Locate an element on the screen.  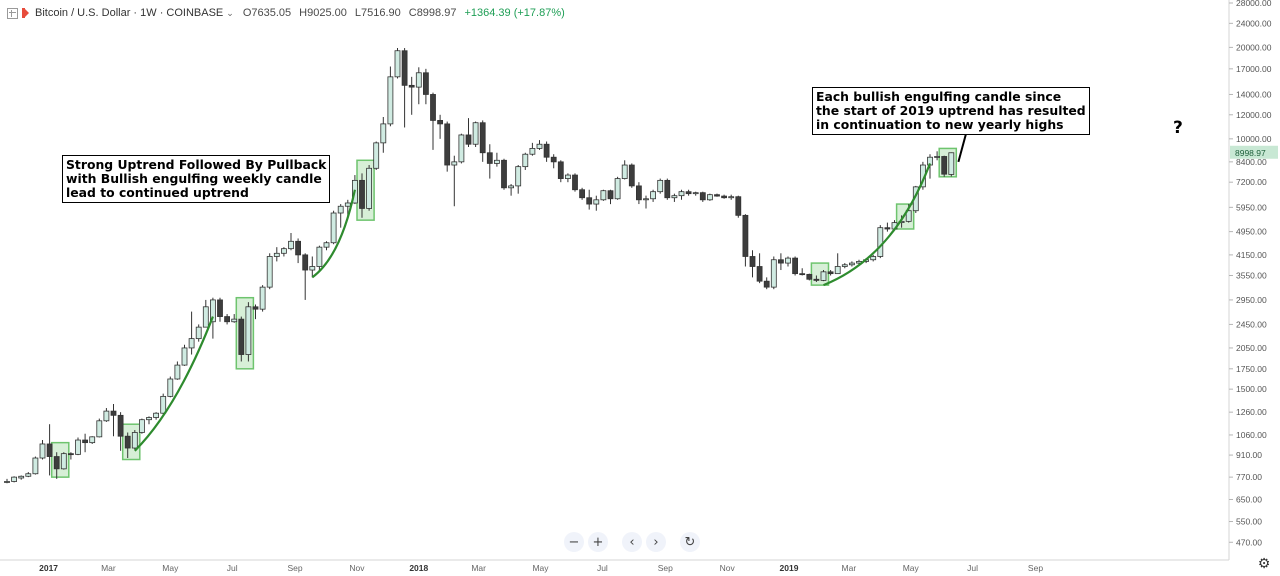
price-tick-label: 770.00 is located at coordinates (1249, 477).